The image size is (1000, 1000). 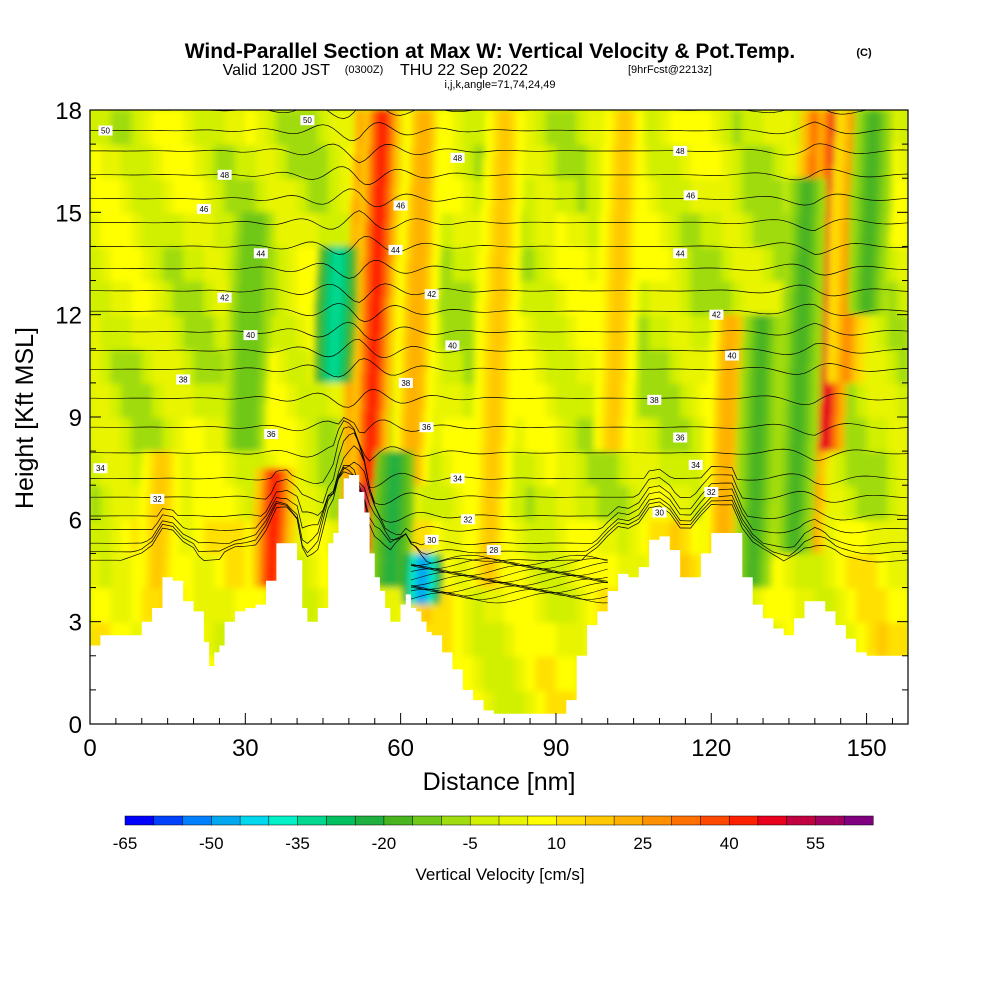 What do you see at coordinates (680, 150) in the screenshot?
I see `contour-label: 48` at bounding box center [680, 150].